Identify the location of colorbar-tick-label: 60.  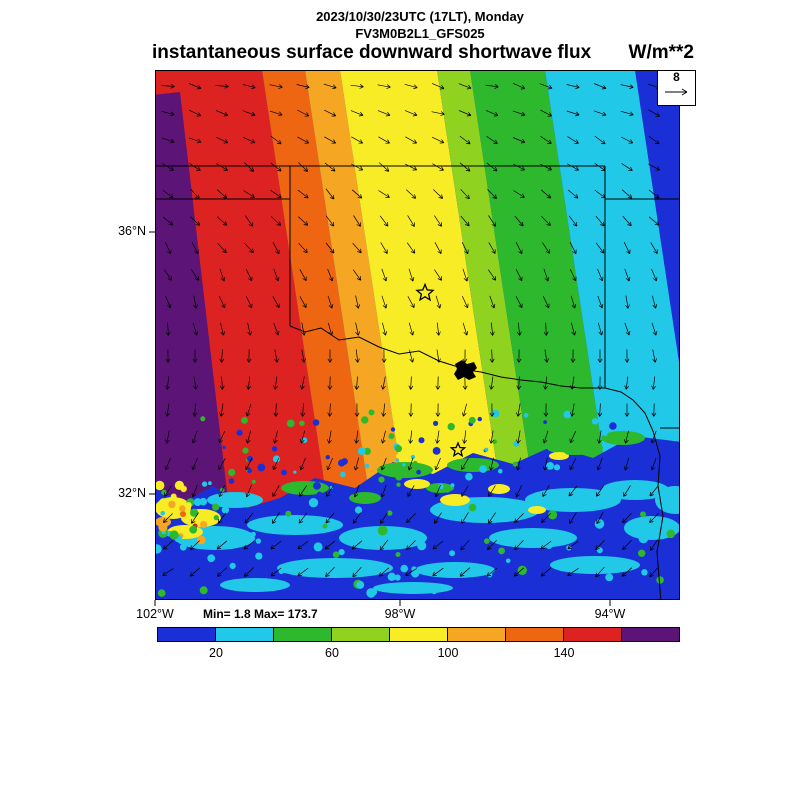
(332, 653).